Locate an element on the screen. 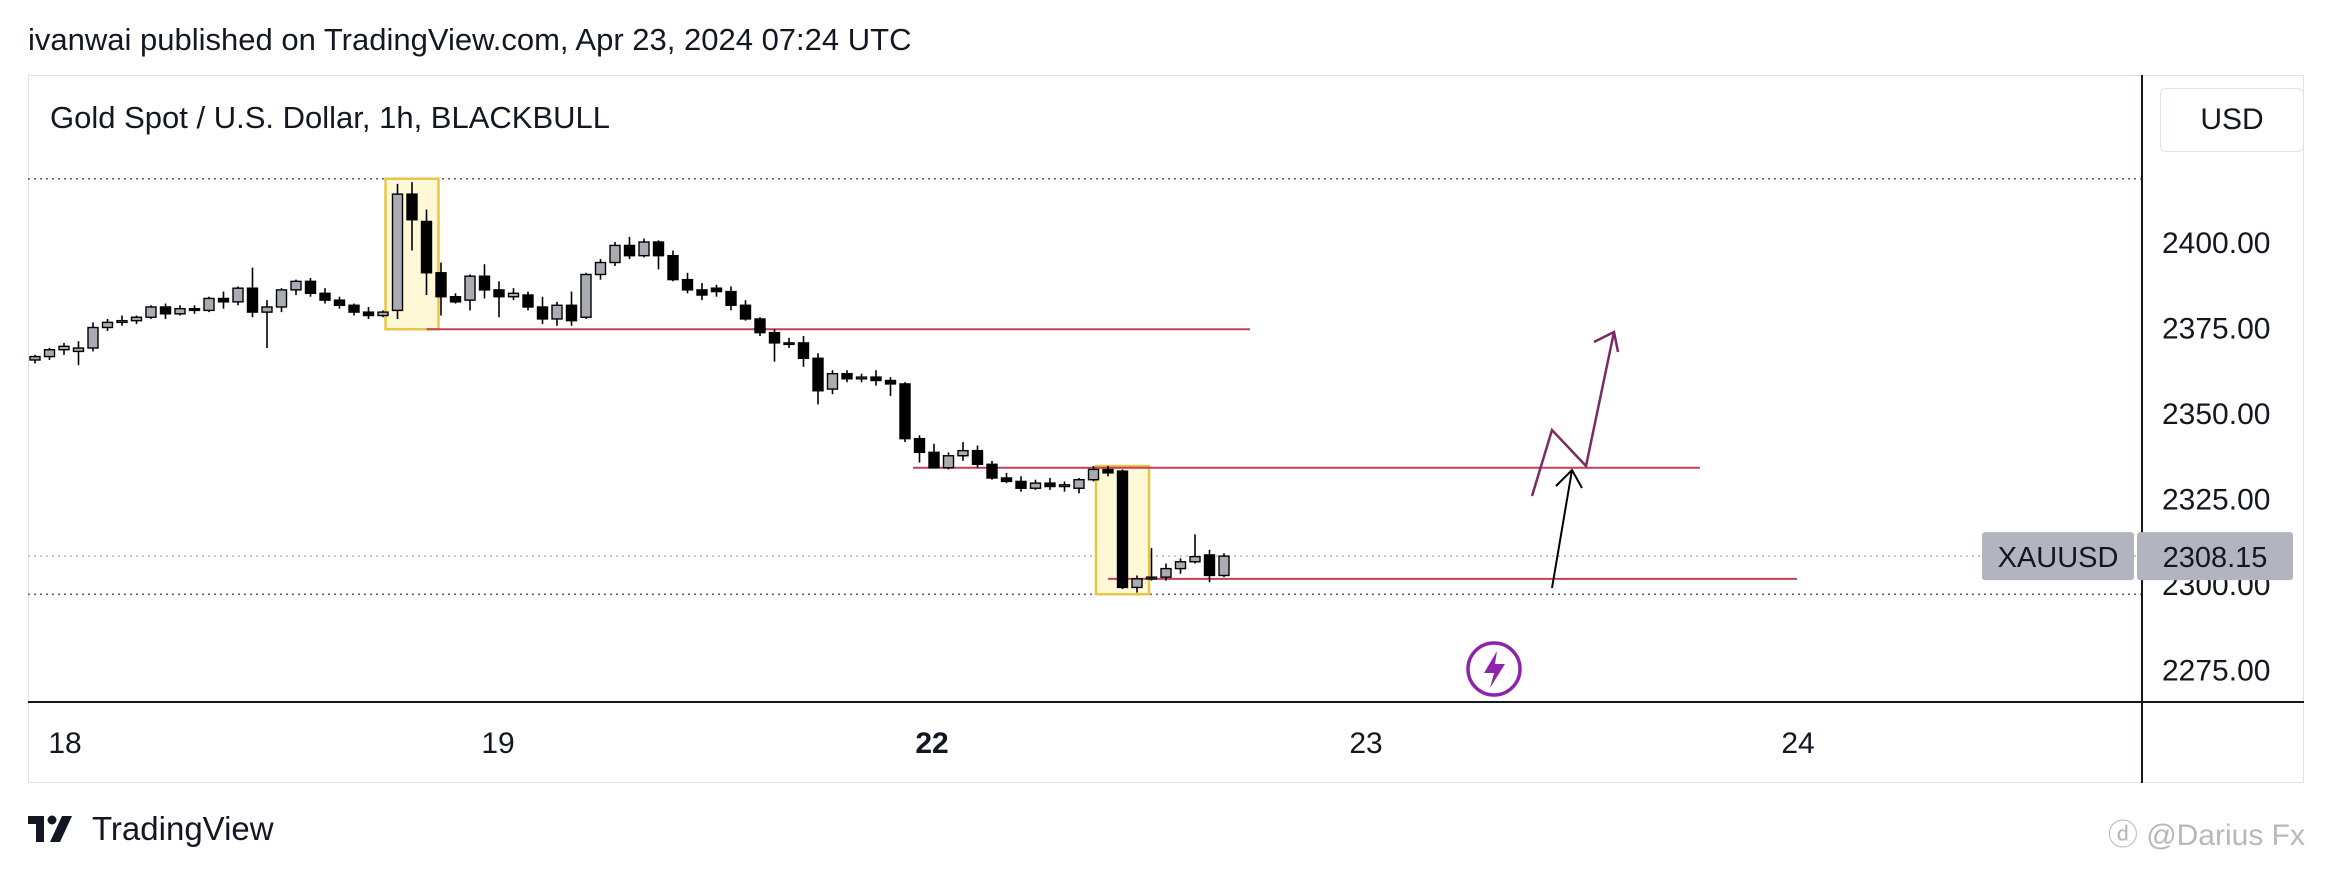 The image size is (2333, 875). symbol-label: XAUUSD is located at coordinates (2058, 558).